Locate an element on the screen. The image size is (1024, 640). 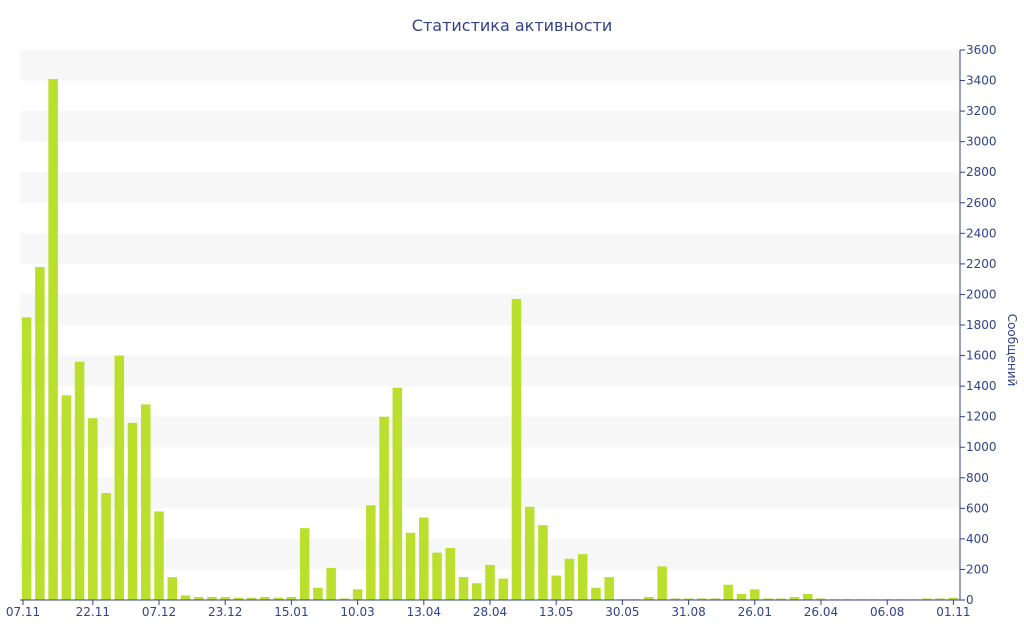
x-tick-label: 13.04 is located at coordinates (424, 612).